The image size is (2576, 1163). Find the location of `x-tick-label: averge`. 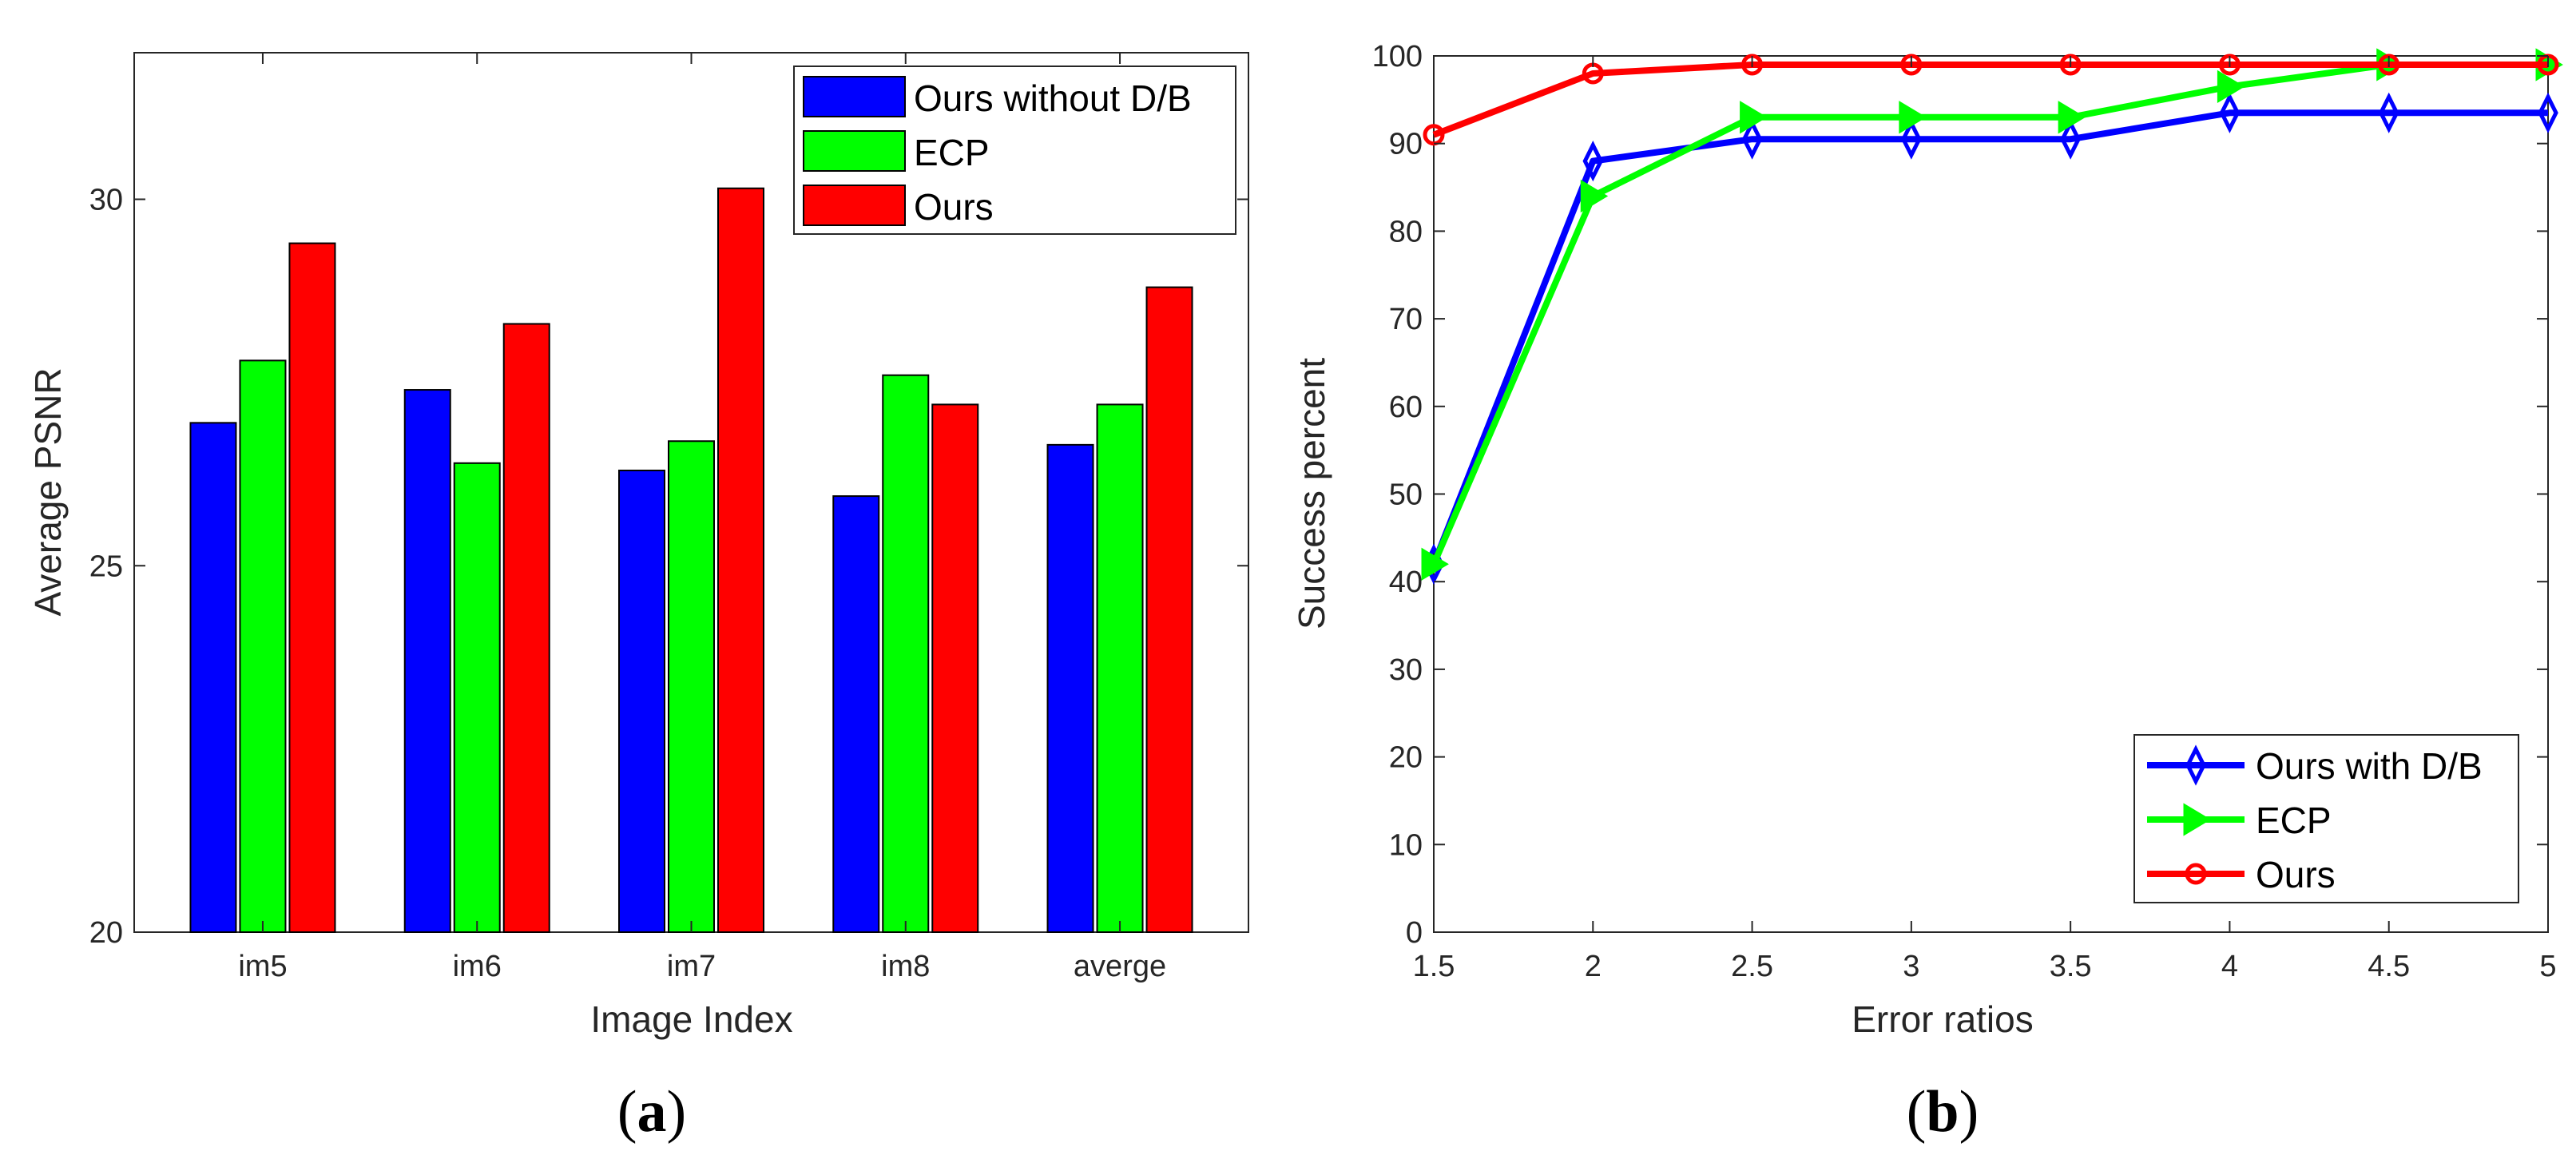

x-tick-label: averge is located at coordinates (1120, 967).